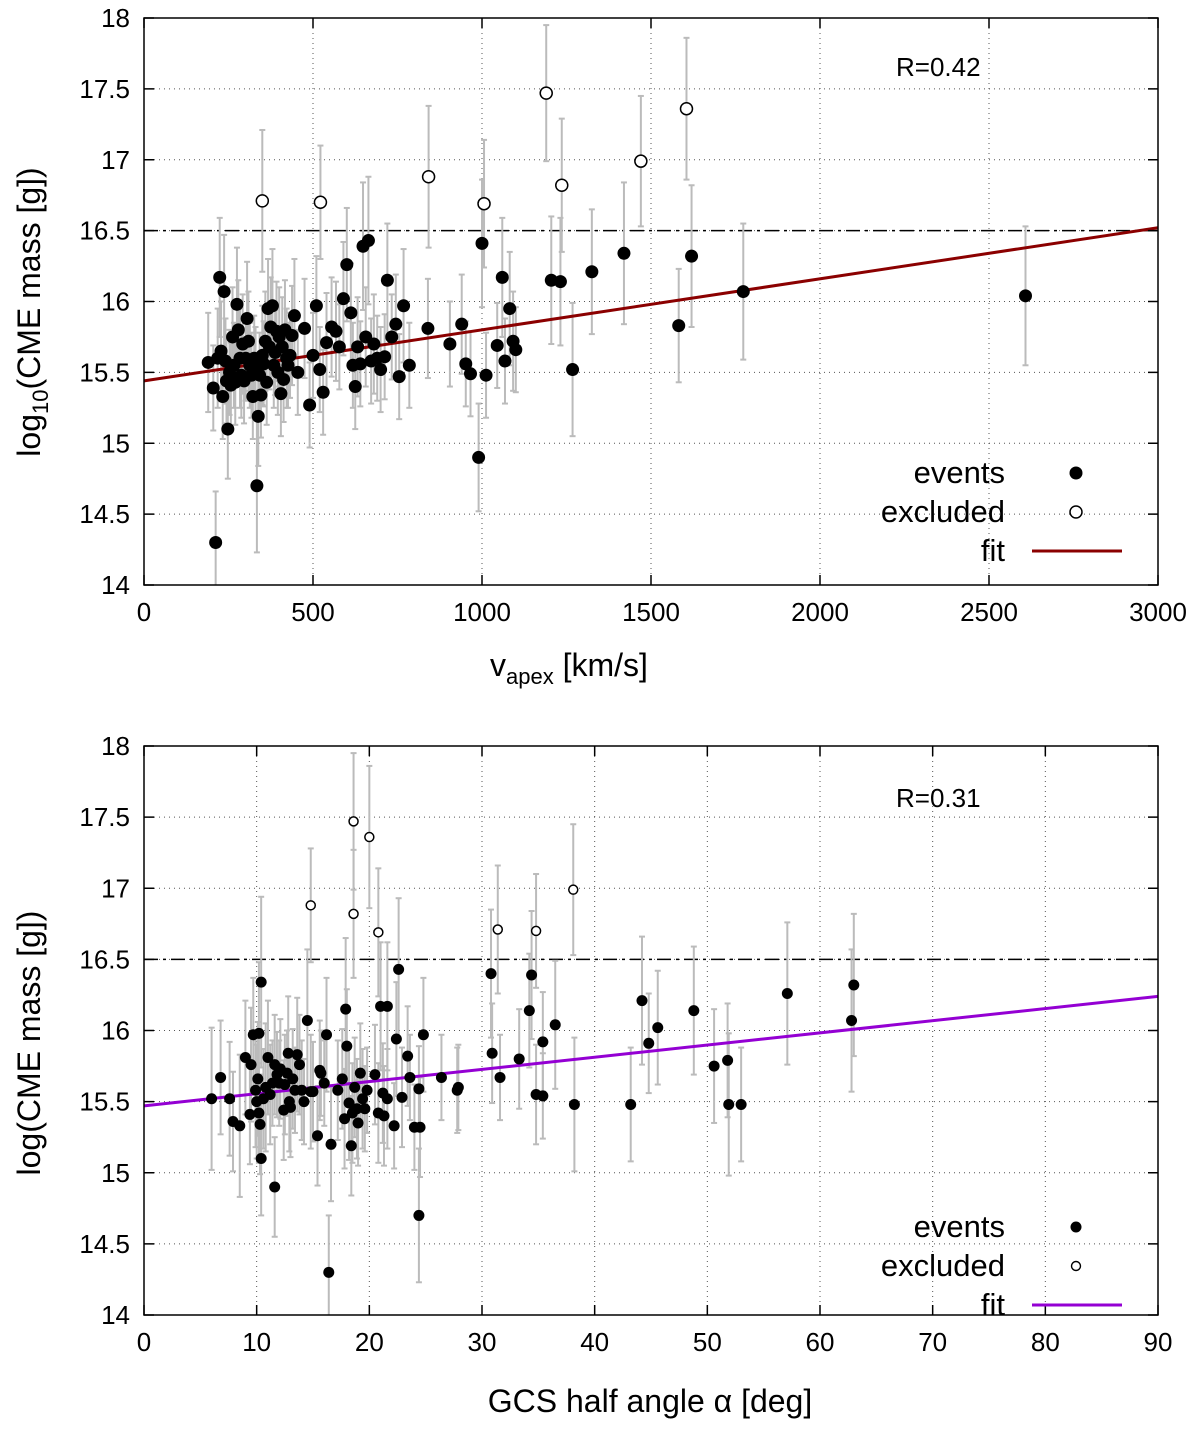  Describe the element at coordinates (115, 1315) in the screenshot. I see `y-tick-label: 14` at that location.